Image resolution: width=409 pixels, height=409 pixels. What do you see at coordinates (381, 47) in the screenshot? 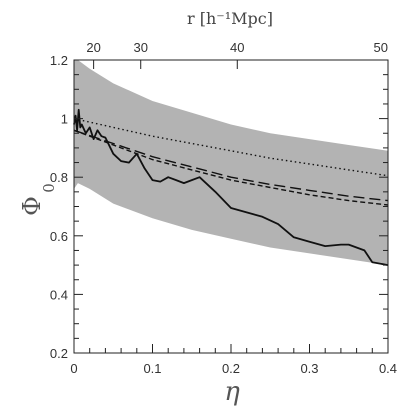
I see `top-tick-label: 50` at bounding box center [381, 47].